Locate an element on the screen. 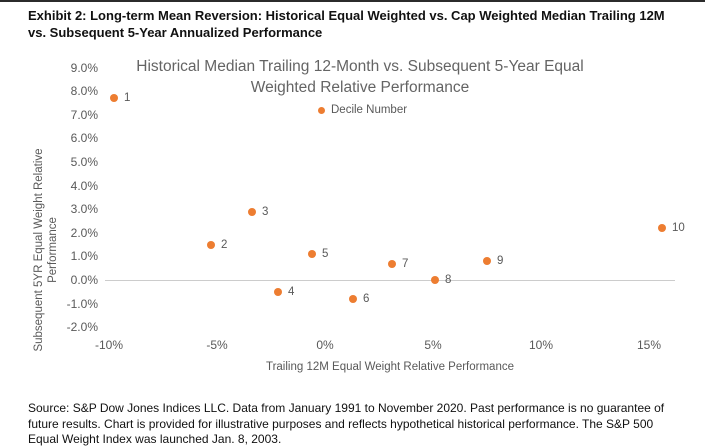 This screenshot has height=448, width=705. x-tick-label: 10% is located at coordinates (541, 345).